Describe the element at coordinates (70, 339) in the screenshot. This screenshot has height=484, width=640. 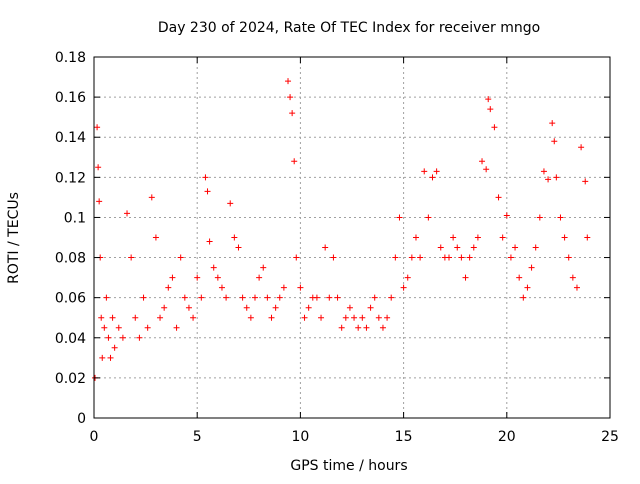
I see `y-tick-label: 0.04` at that location.